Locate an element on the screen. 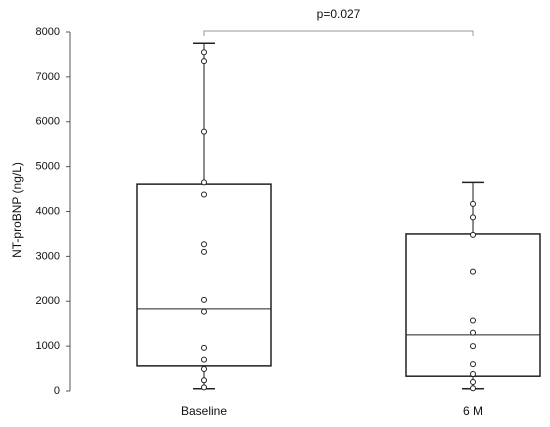 The height and width of the screenshot is (427, 550). y-tick-label: 6000 is located at coordinates (48, 122).